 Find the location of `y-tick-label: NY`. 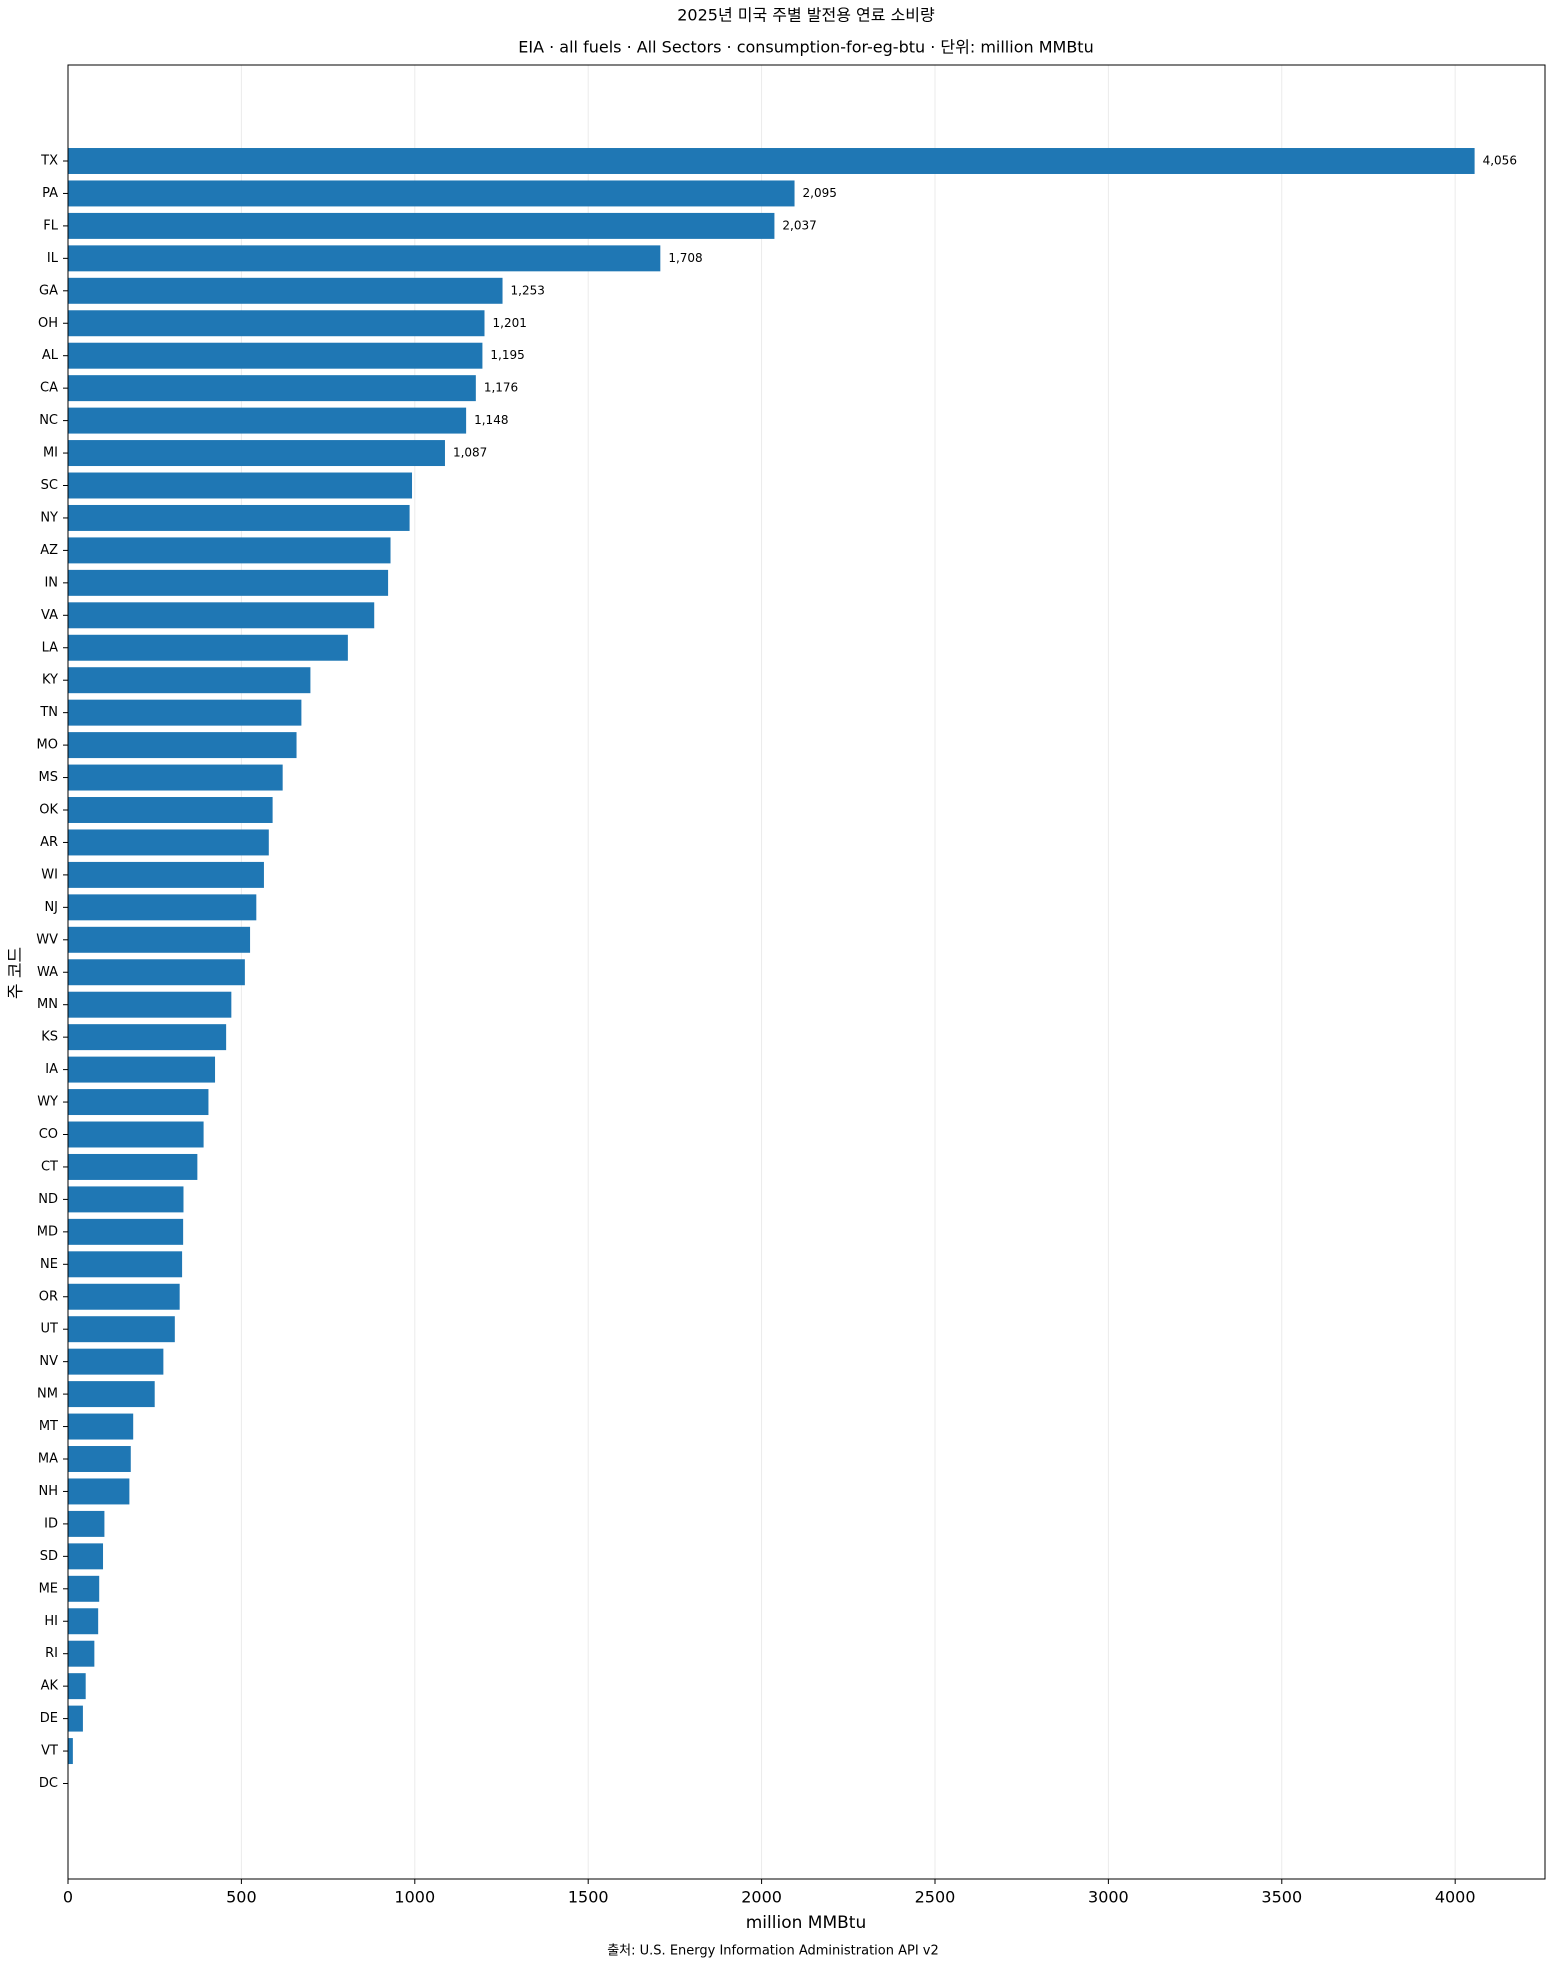

y-tick-label: NY is located at coordinates (49, 517).